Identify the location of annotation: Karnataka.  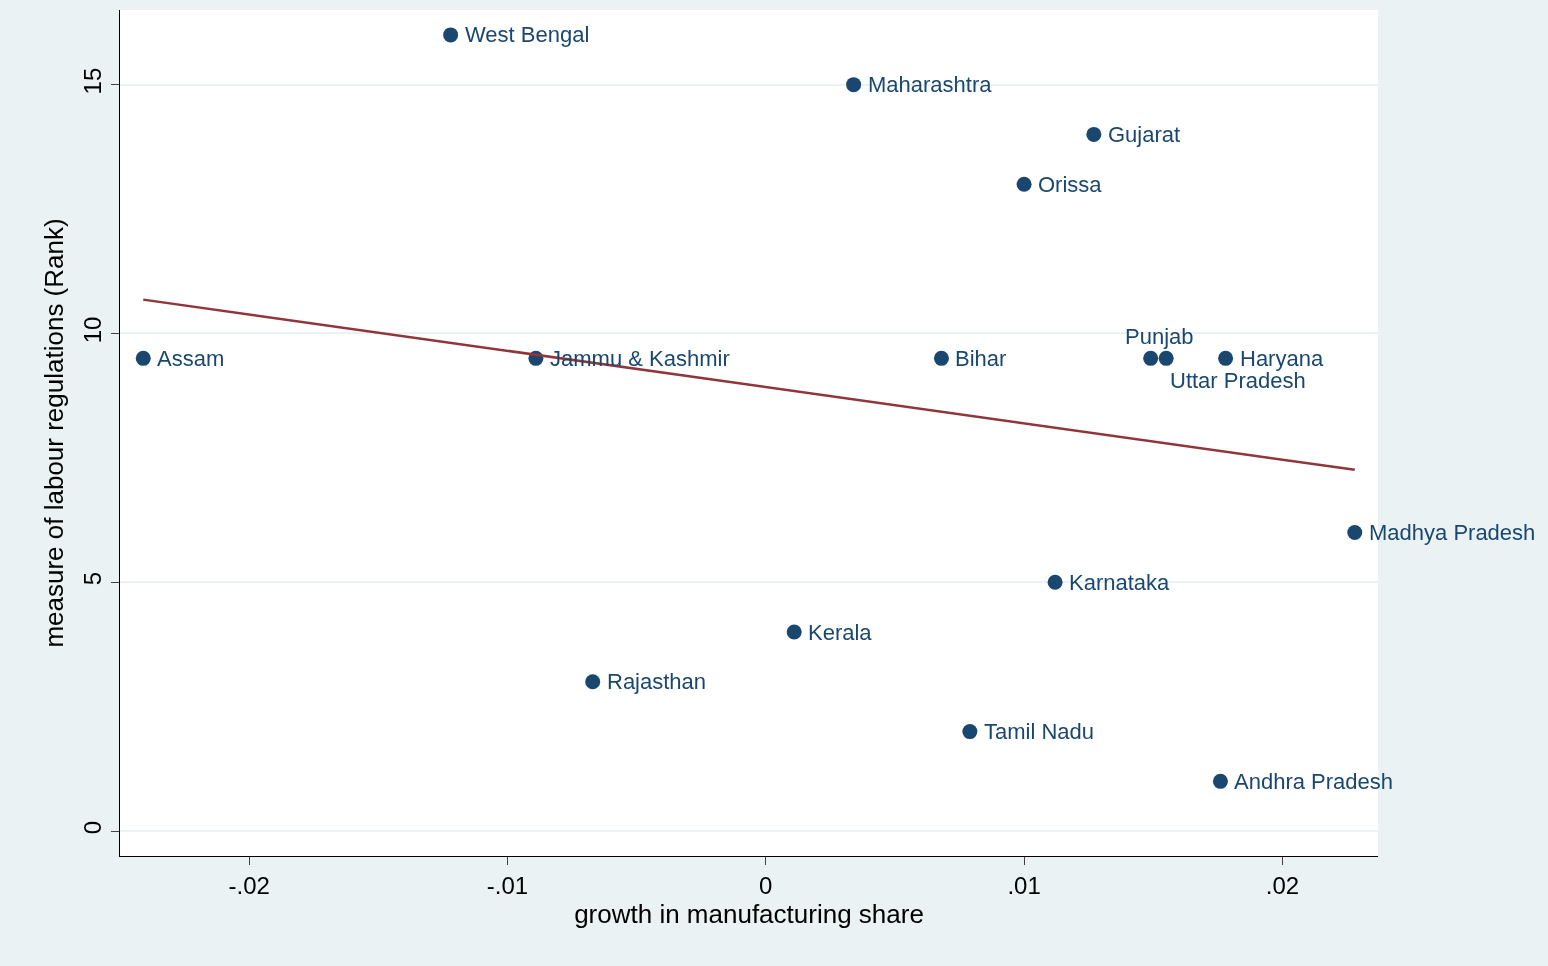
(1120, 582).